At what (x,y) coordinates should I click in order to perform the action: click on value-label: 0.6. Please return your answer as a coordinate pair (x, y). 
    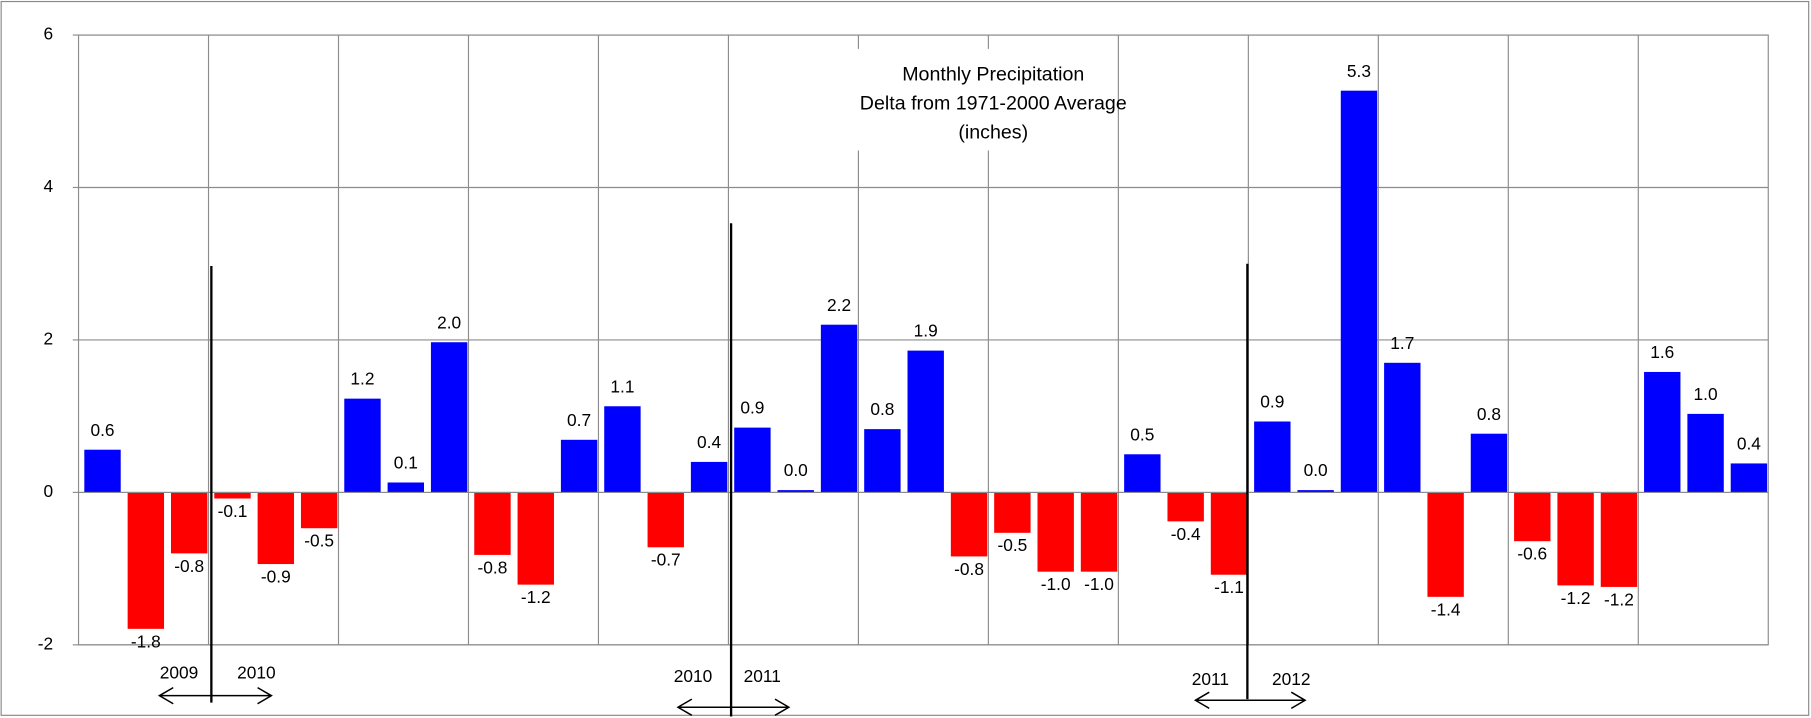
    Looking at the image, I should click on (102, 430).